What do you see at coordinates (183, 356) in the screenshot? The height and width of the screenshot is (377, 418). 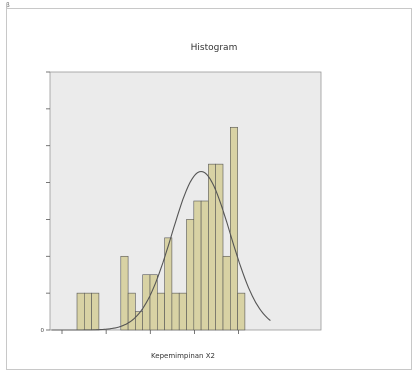 I see `x-axis-label: Kepemimpinan X2` at bounding box center [183, 356].